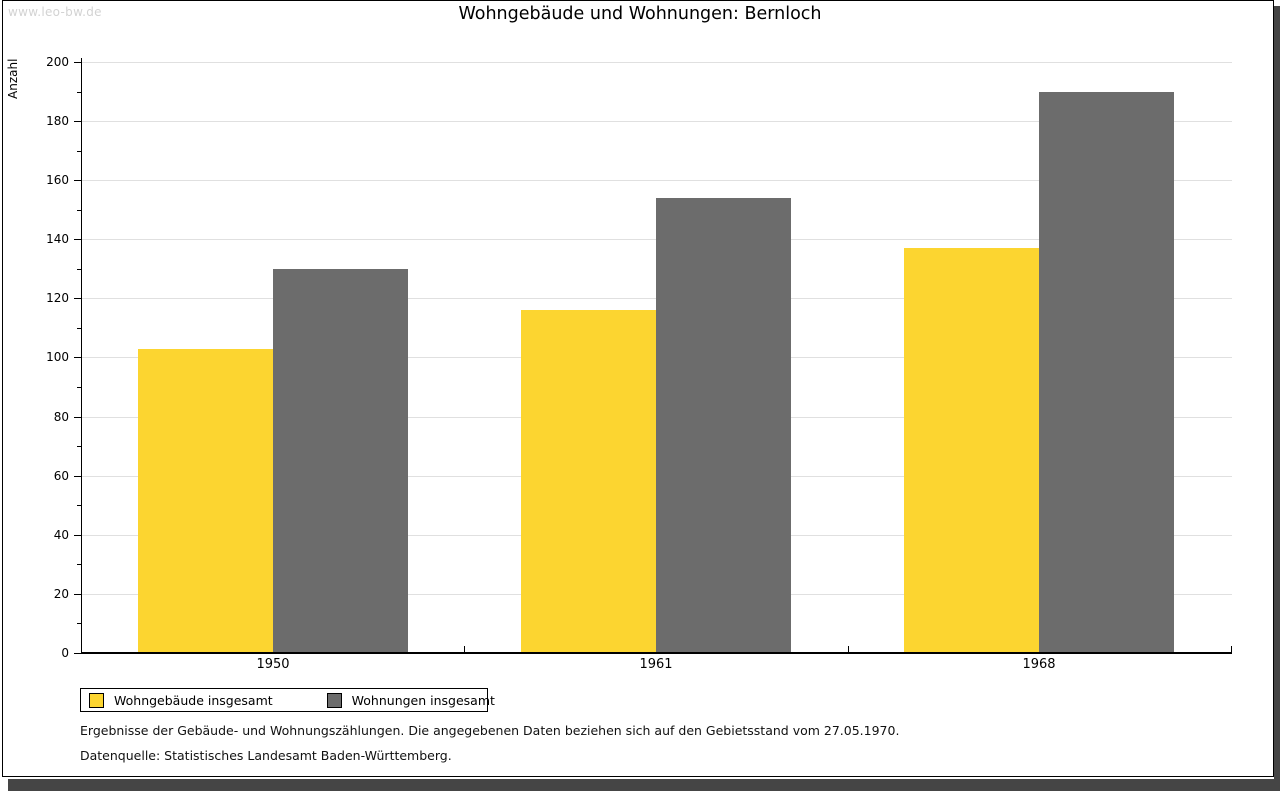 The width and height of the screenshot is (1280, 791). What do you see at coordinates (96, 700) in the screenshot?
I see `legend-swatch-wohngebaeude` at bounding box center [96, 700].